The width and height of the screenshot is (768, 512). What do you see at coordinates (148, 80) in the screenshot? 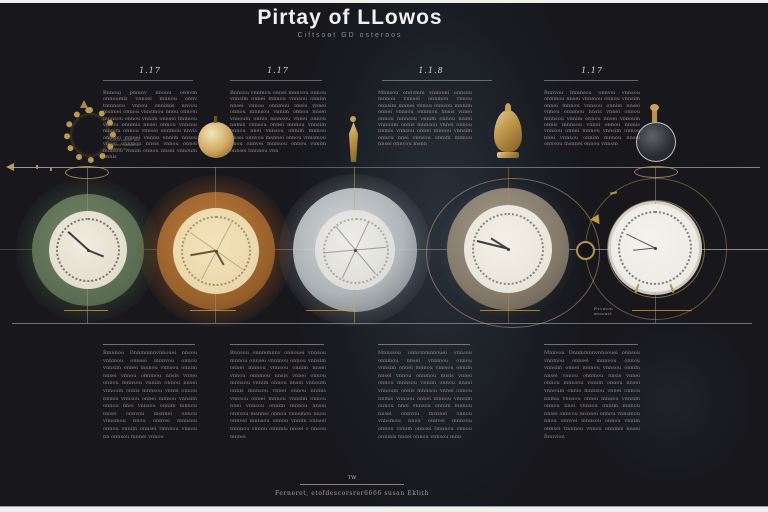
I see `column1-header-rule` at bounding box center [148, 80].